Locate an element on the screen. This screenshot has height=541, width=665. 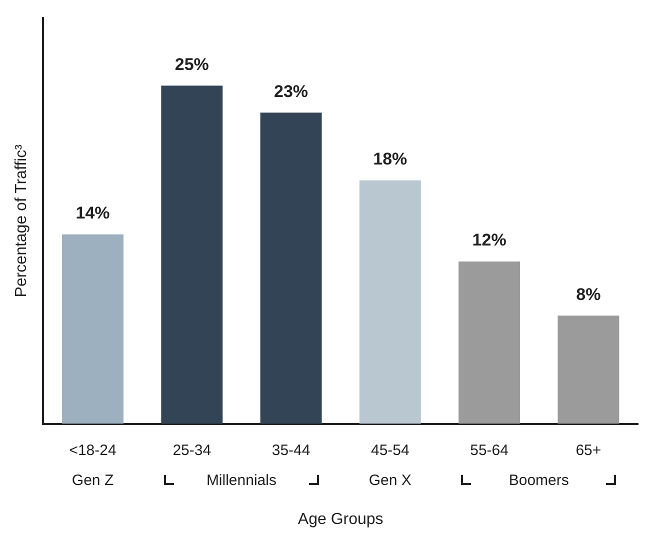
text: Millennials is located at coordinates (241, 480).